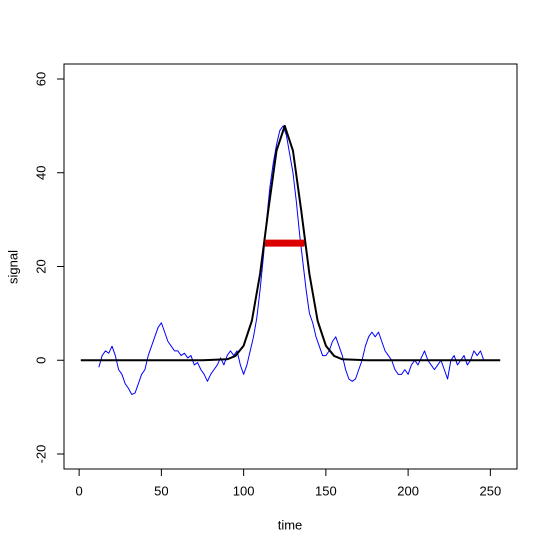 The image size is (550, 550). Describe the element at coordinates (40, 266) in the screenshot. I see `y-tick-label: 20` at that location.